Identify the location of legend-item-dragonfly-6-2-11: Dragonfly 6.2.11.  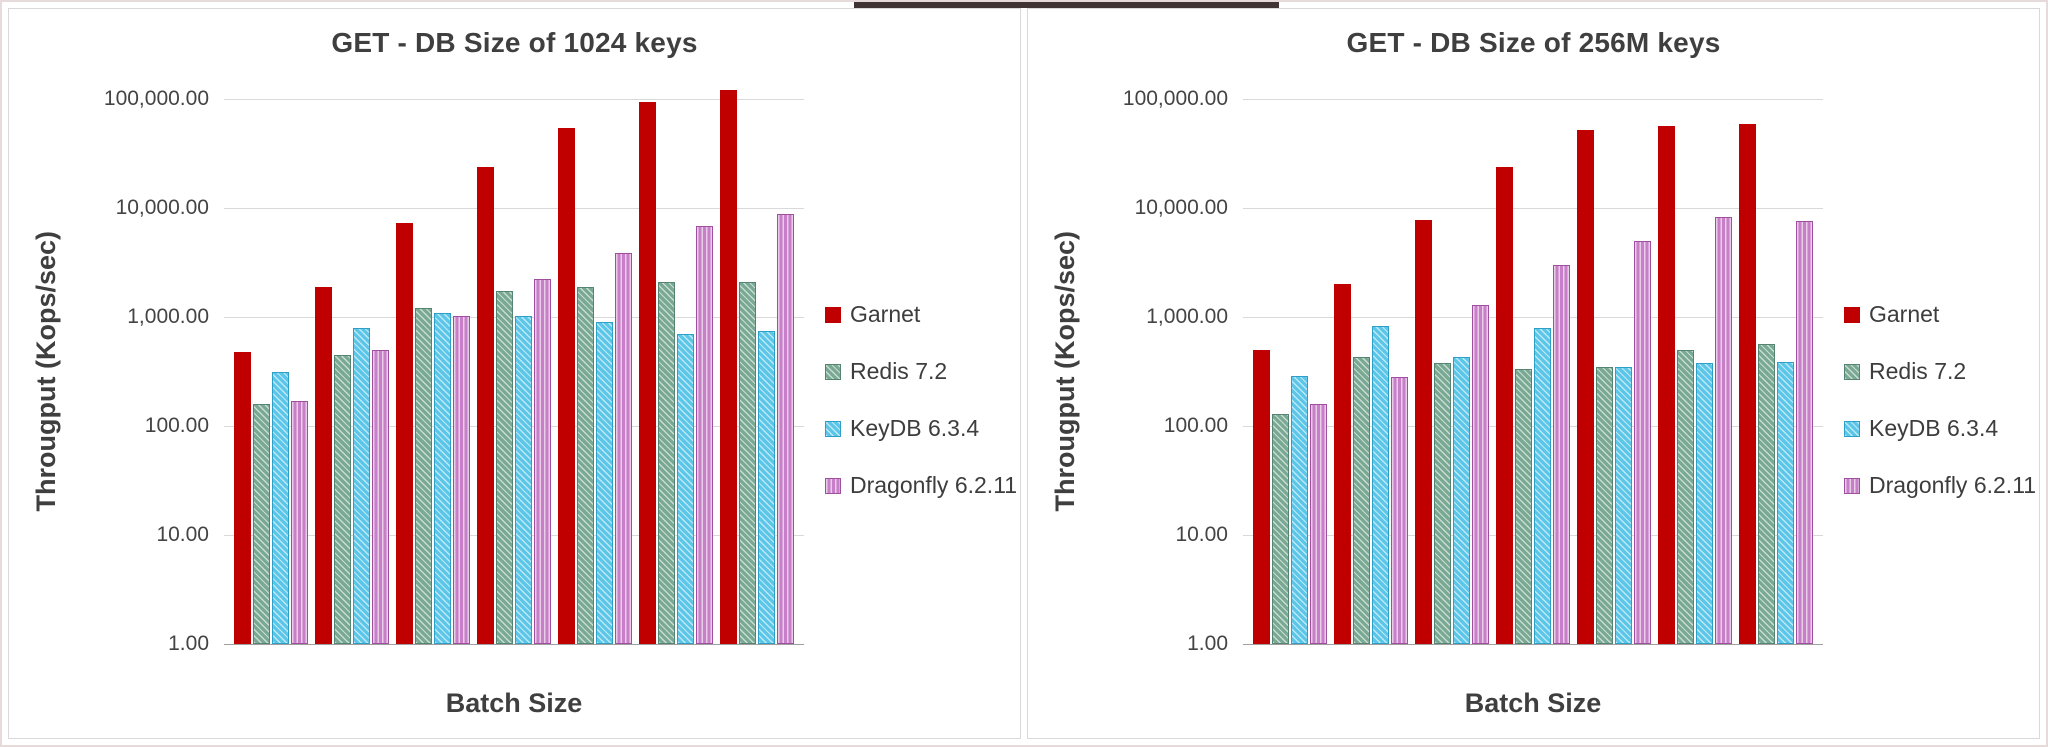
(1940, 485).